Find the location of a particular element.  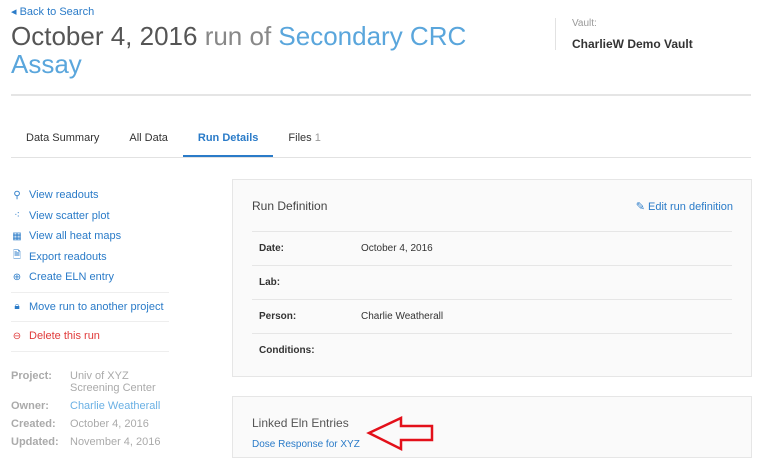

field-row: Person: Charlie Weatherall is located at coordinates (492, 316).